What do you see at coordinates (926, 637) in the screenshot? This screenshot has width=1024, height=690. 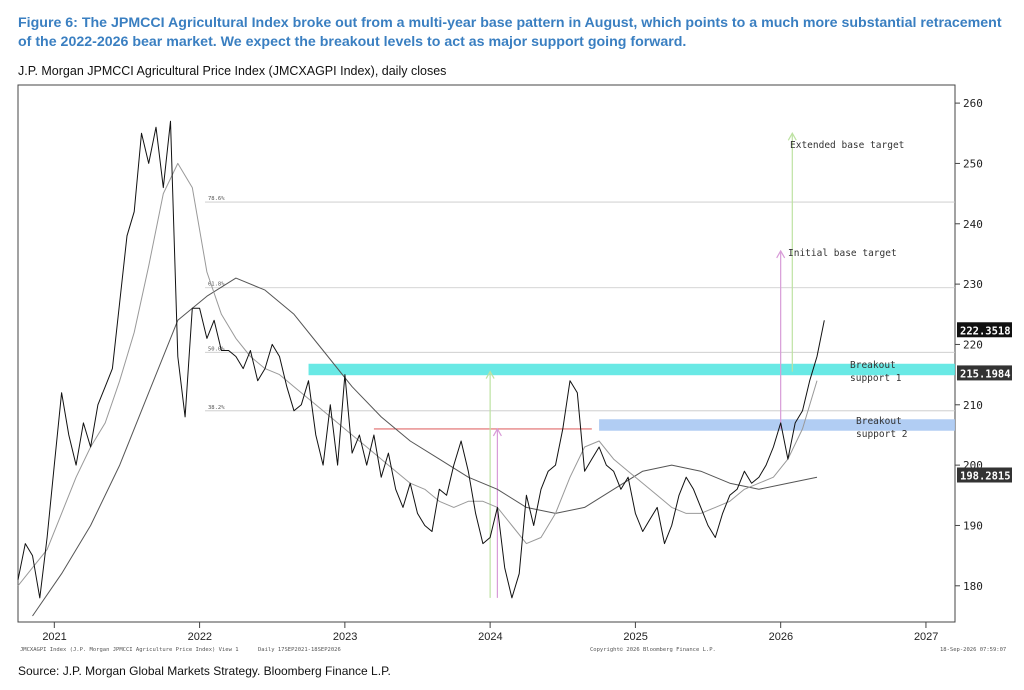 I see `x-tick-label: 2027` at bounding box center [926, 637].